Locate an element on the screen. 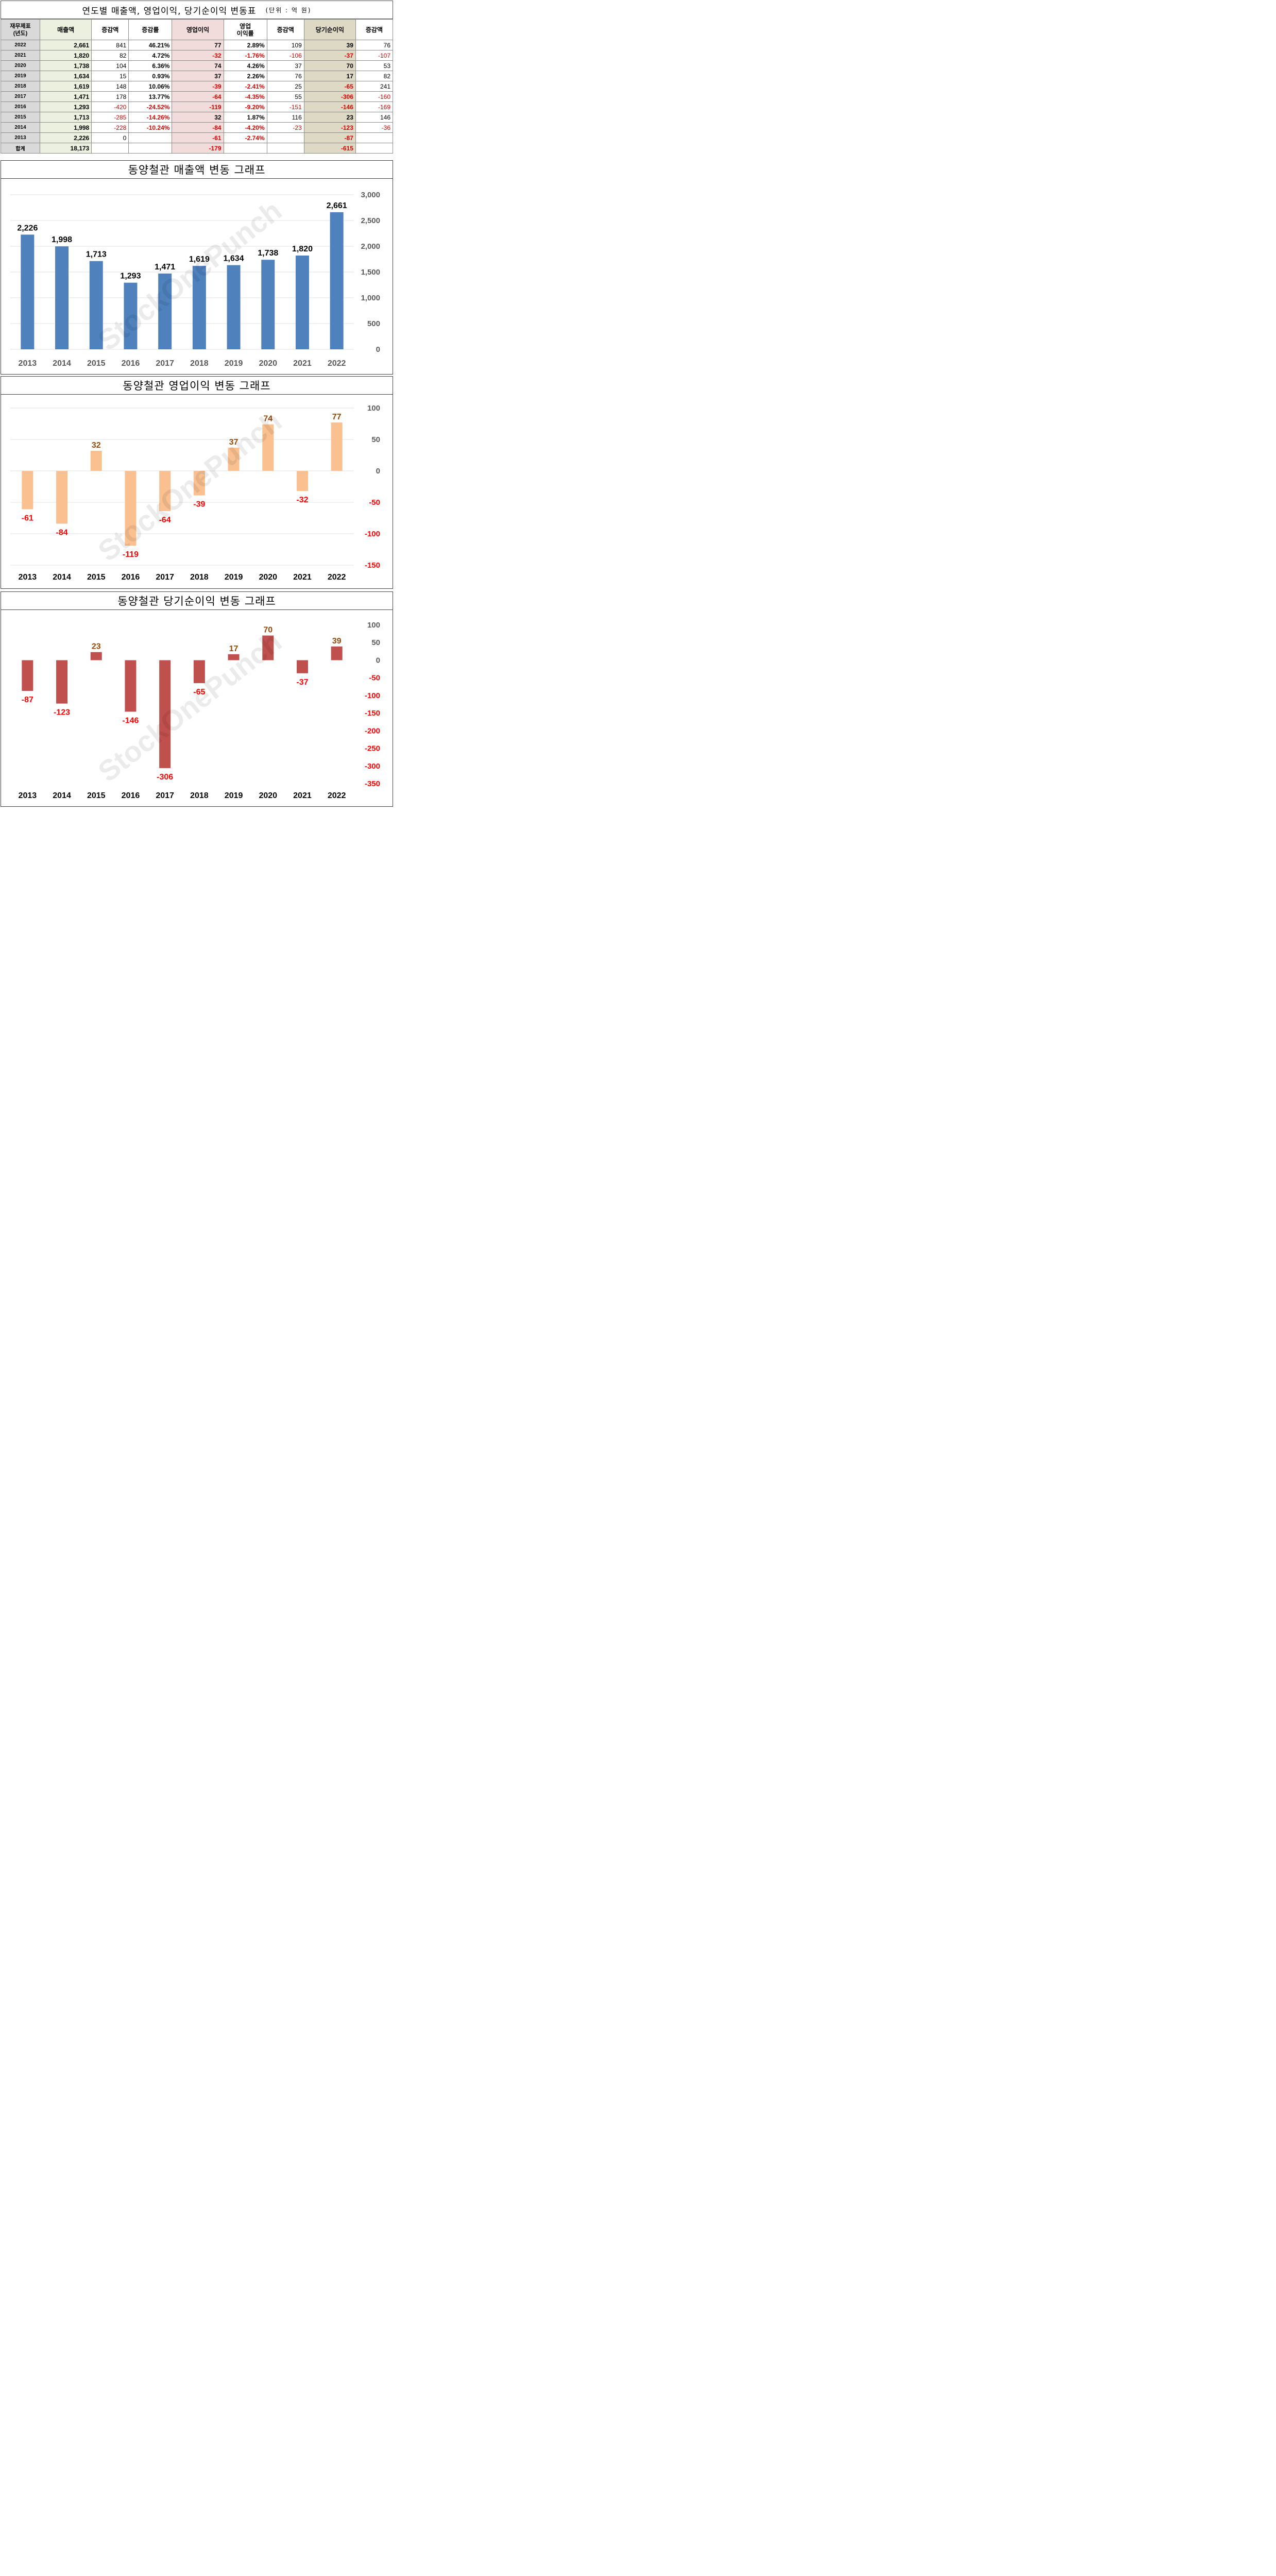  table-row: 2017 1,471 178 13.77% -64 -4.35% 55 -306 -160 is located at coordinates (197, 96).